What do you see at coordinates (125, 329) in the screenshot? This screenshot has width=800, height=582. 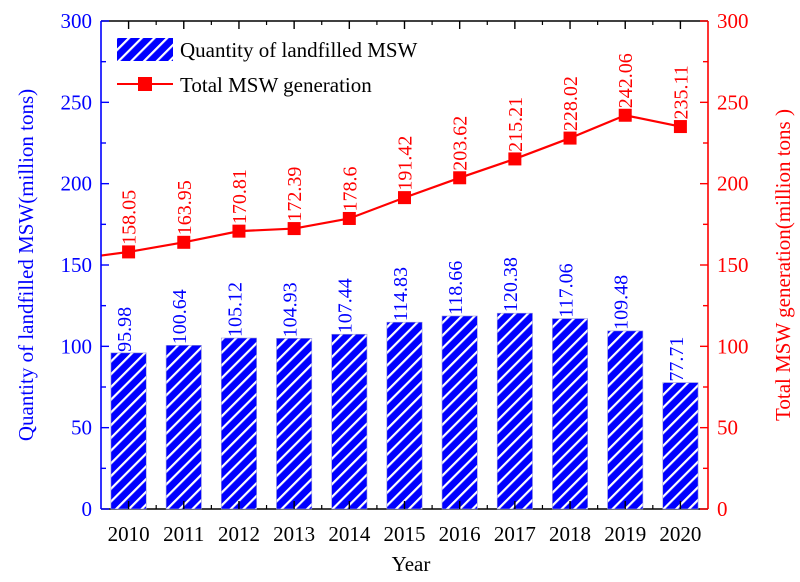 I see `bar-label-2010: 95.98` at bounding box center [125, 329].